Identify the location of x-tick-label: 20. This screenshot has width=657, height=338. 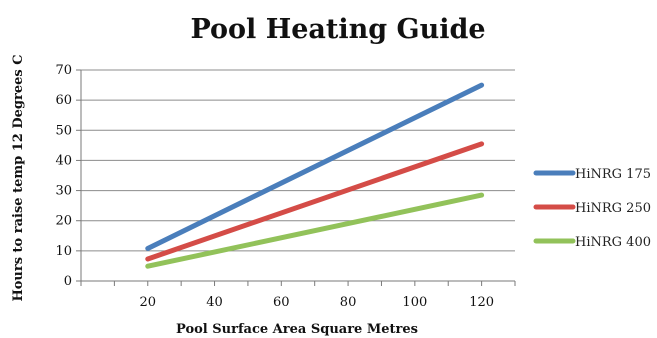
(147, 302).